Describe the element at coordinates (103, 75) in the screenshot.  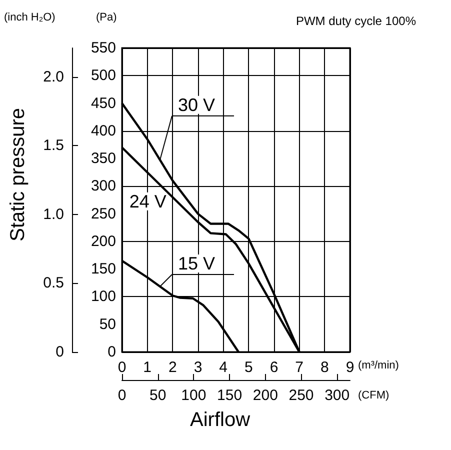
I see `y-tick-label: 500` at that location.